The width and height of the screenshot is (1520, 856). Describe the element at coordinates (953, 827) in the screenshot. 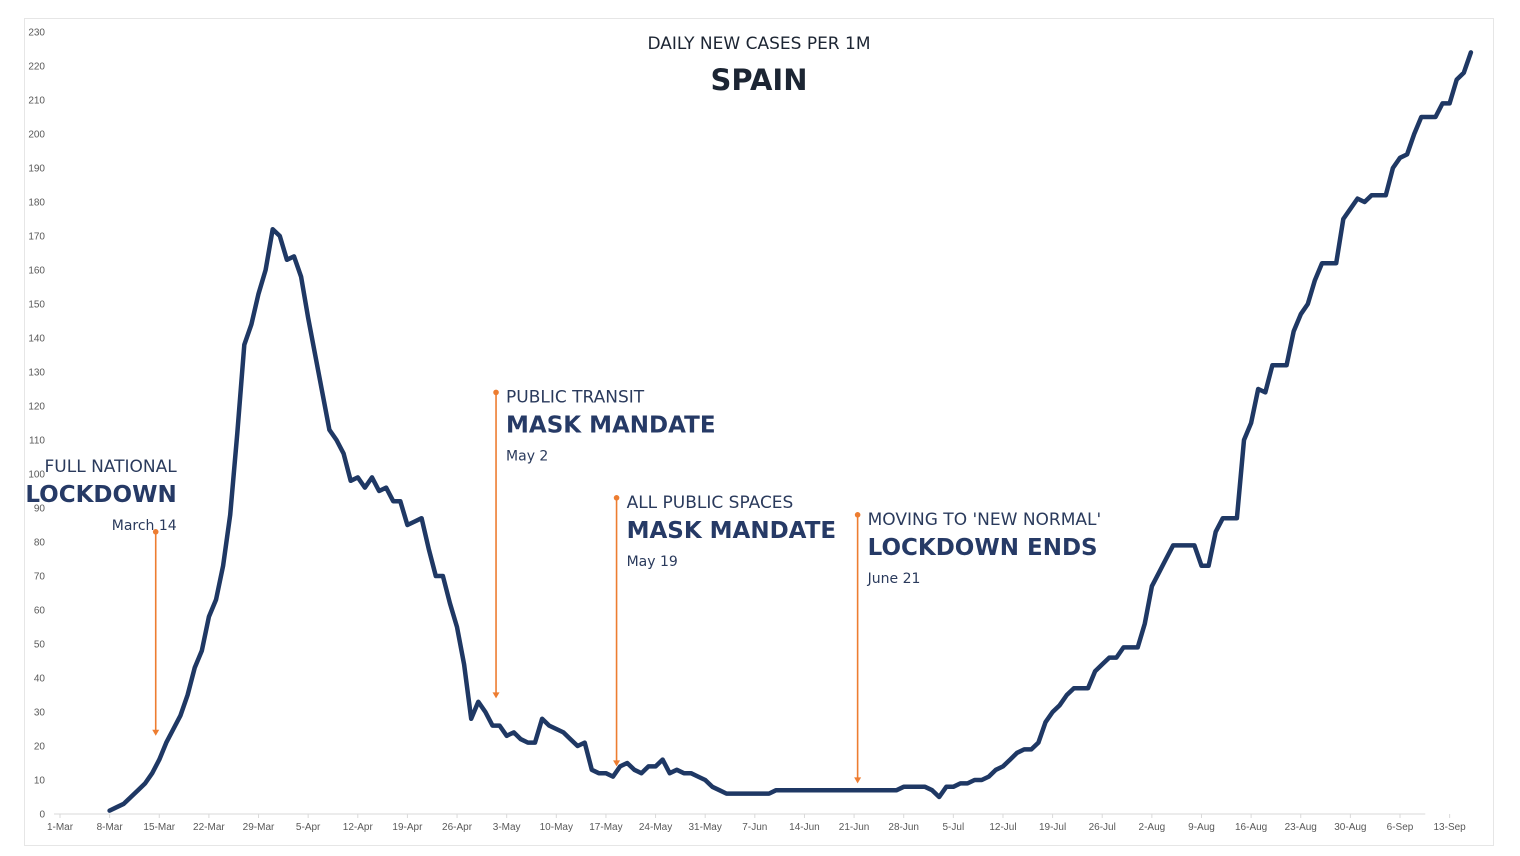

I see `x-tick-label: 5-Jul` at that location.